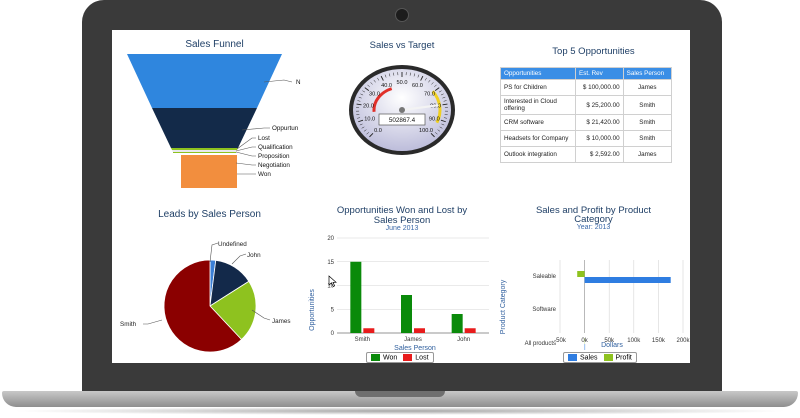  I want to click on bar-won-smith, so click(356, 297).